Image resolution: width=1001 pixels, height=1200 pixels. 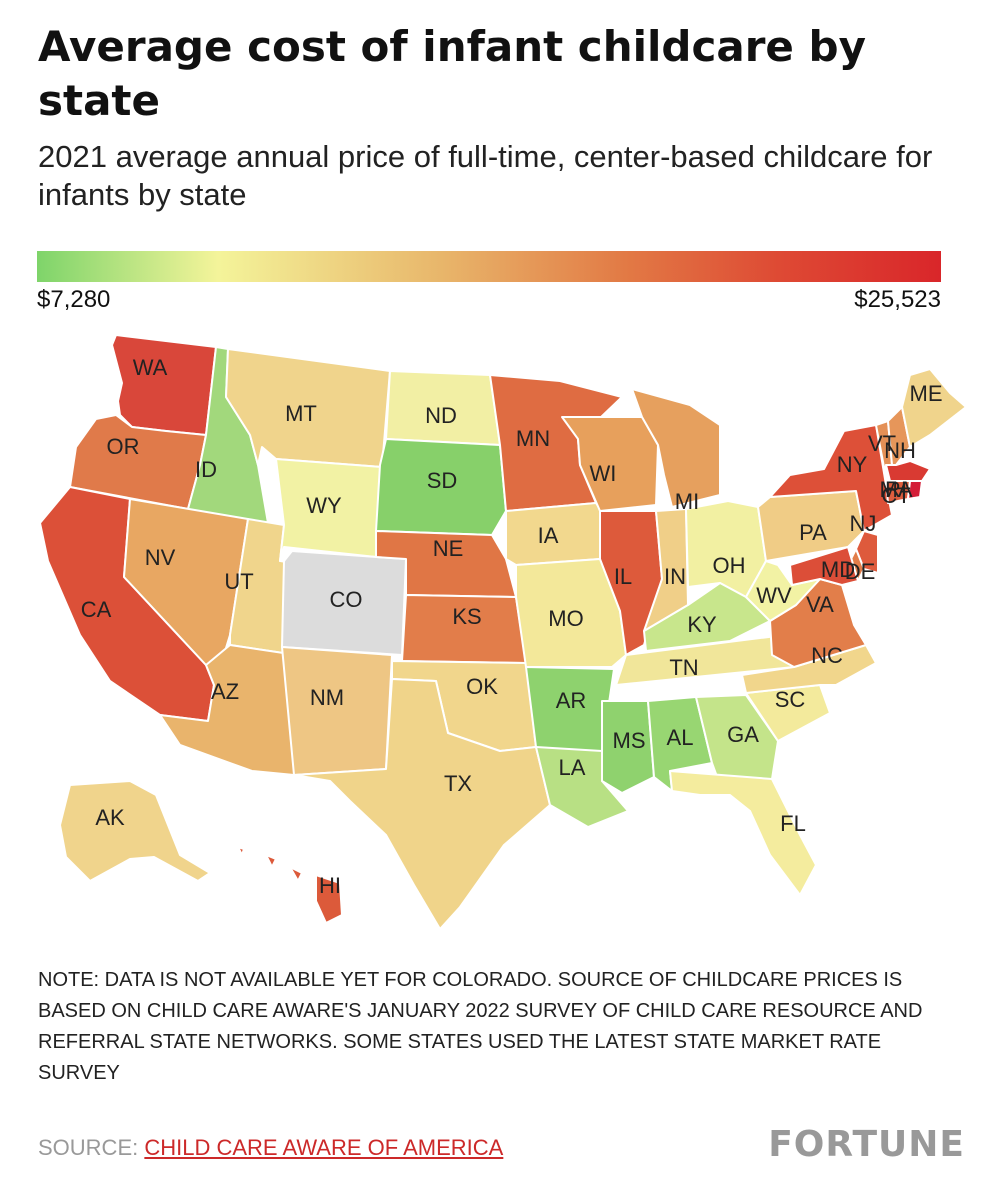 What do you see at coordinates (900, 450) in the screenshot?
I see `state-label-nh: NH` at bounding box center [900, 450].